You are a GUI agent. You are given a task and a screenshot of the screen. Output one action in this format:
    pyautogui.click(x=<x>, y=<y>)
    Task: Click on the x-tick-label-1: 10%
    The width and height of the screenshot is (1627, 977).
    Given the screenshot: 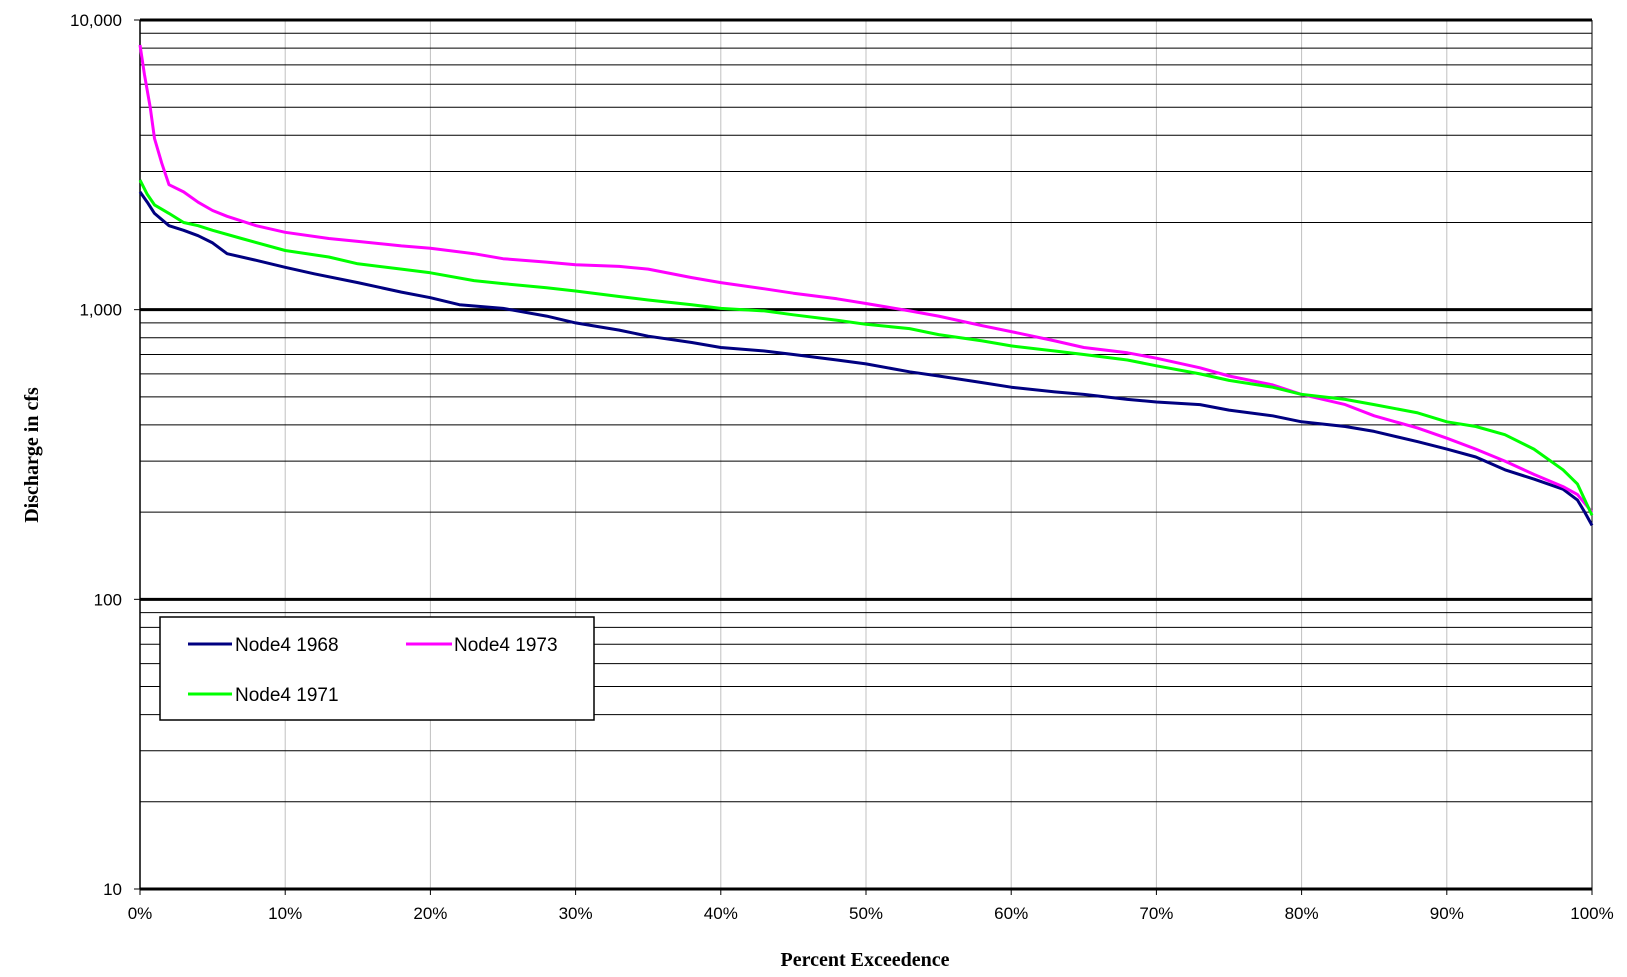 What is the action you would take?
    pyautogui.click(x=285, y=913)
    